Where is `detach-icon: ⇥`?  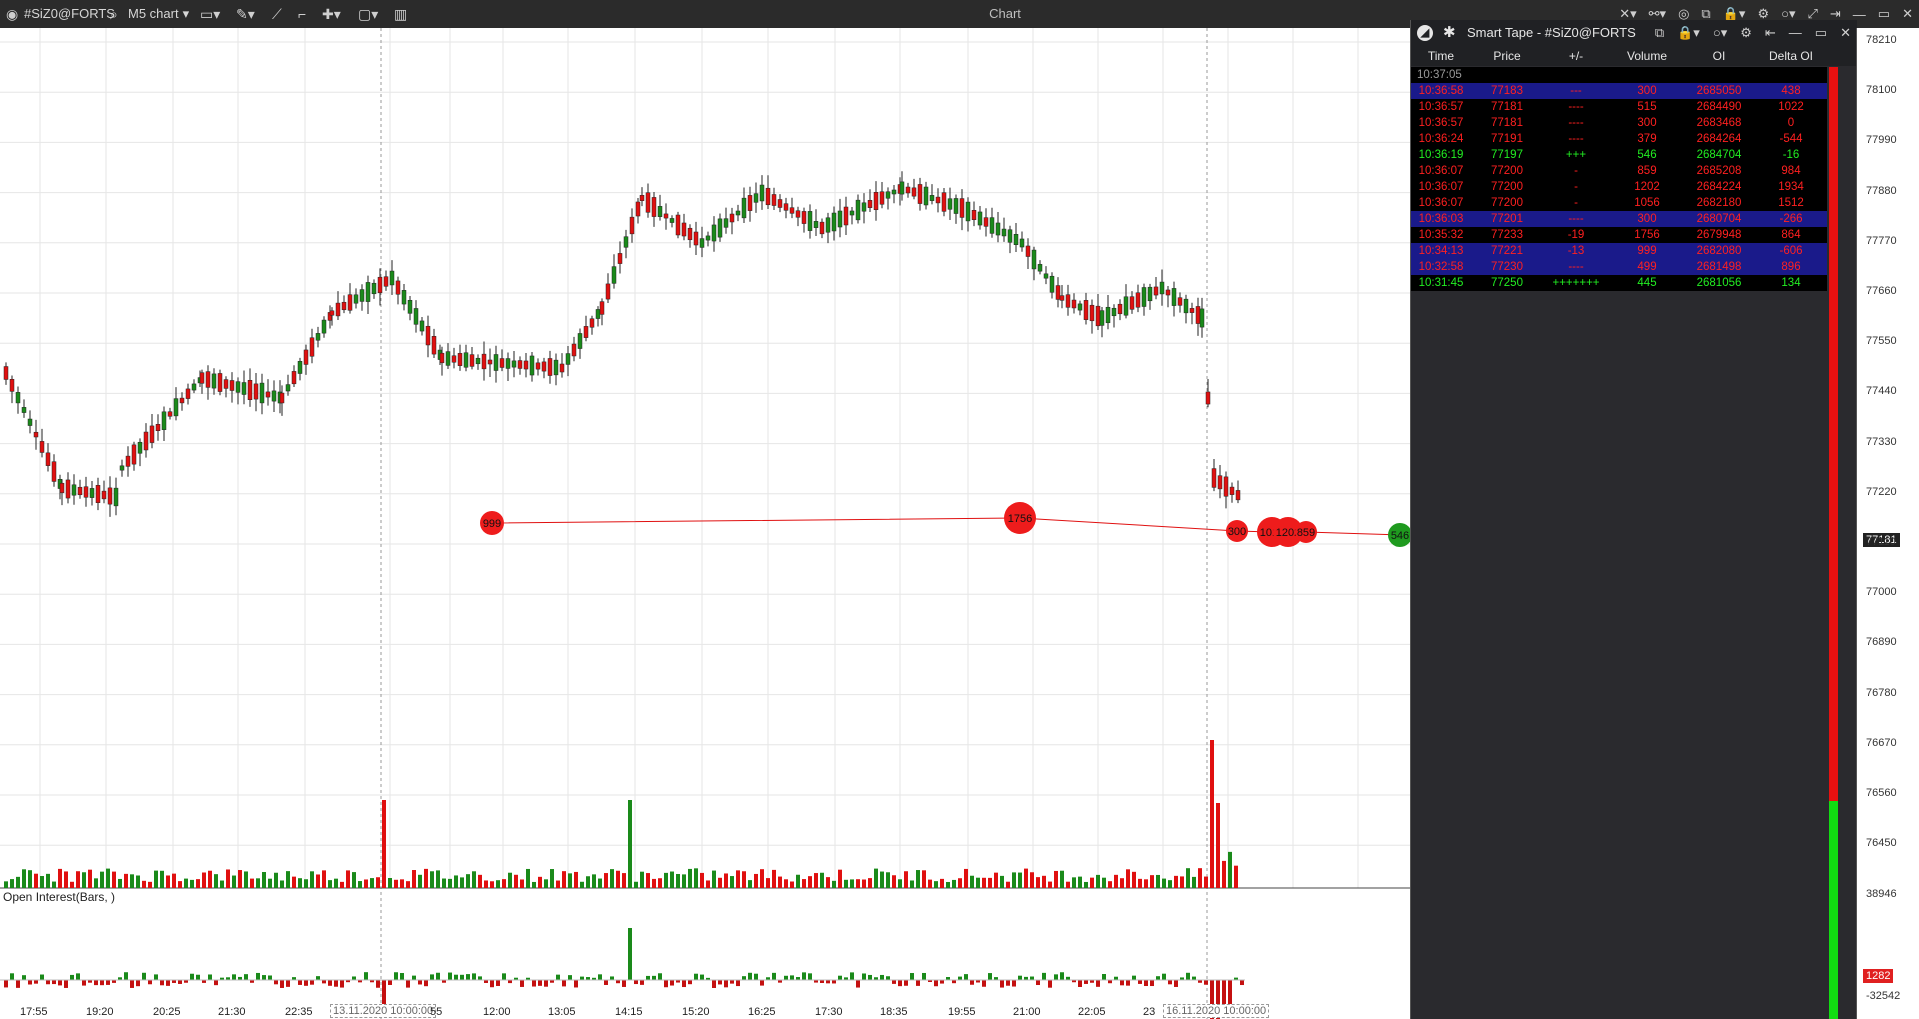 detach-icon: ⇥ is located at coordinates (1835, 13).